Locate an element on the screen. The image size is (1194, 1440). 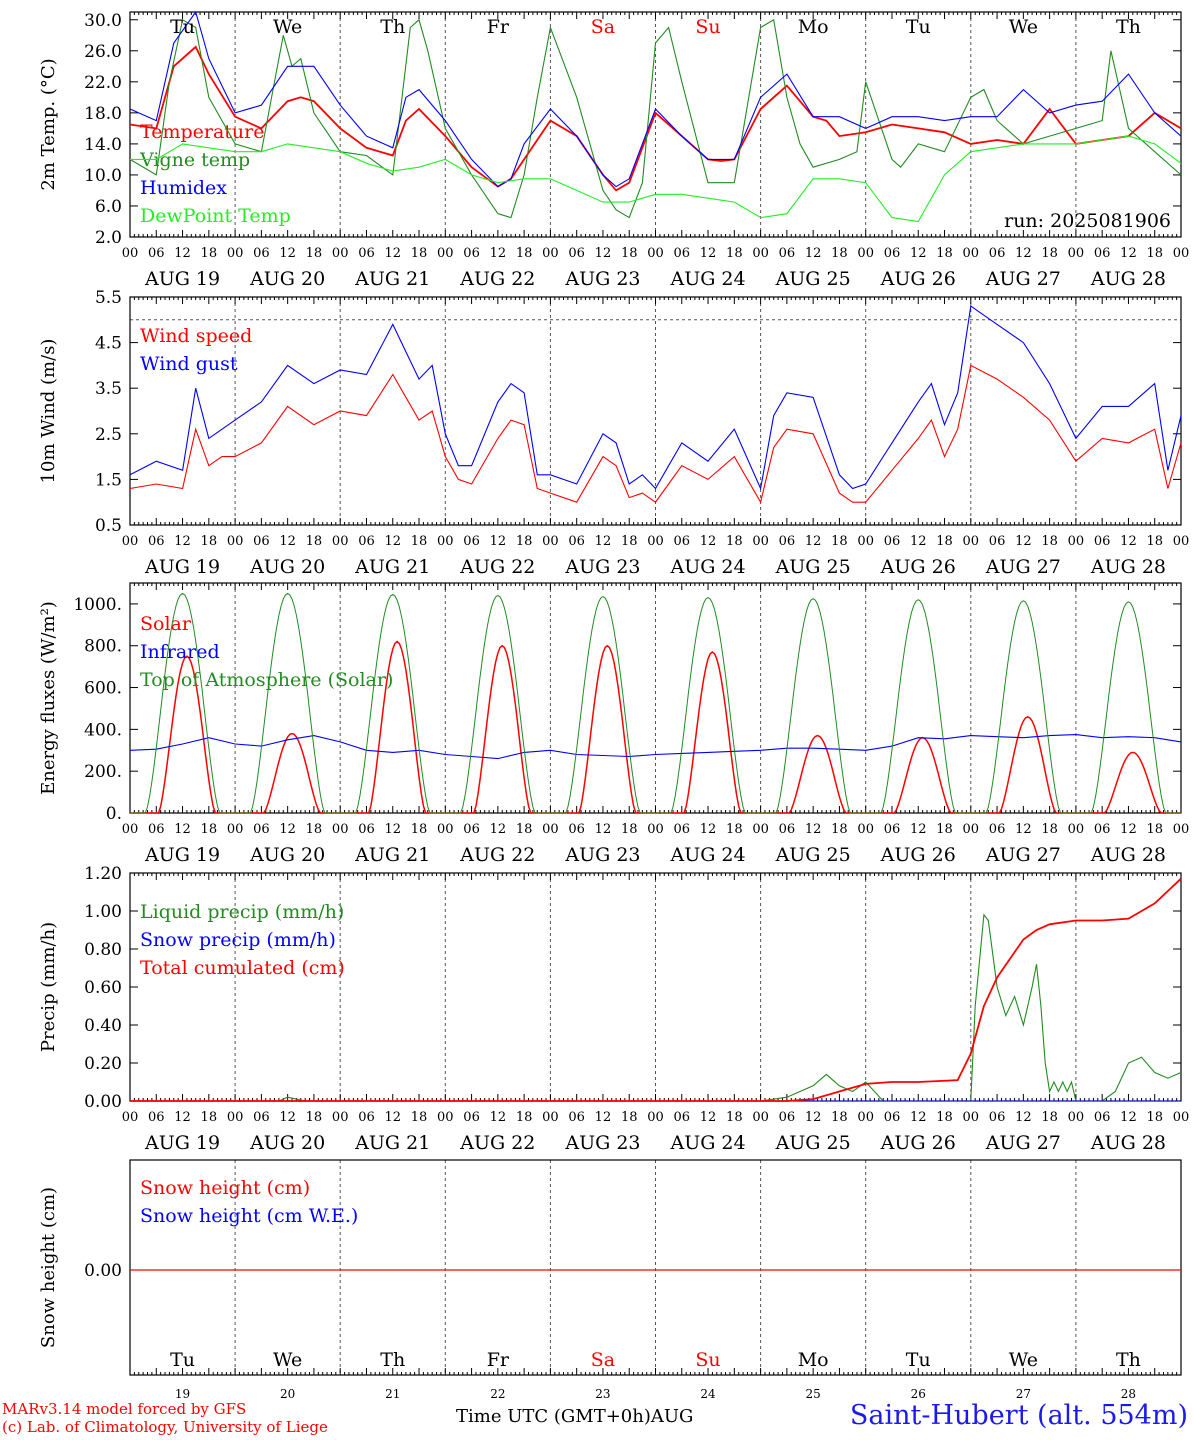
y-tick-label: 4.5 is located at coordinates (108, 344).